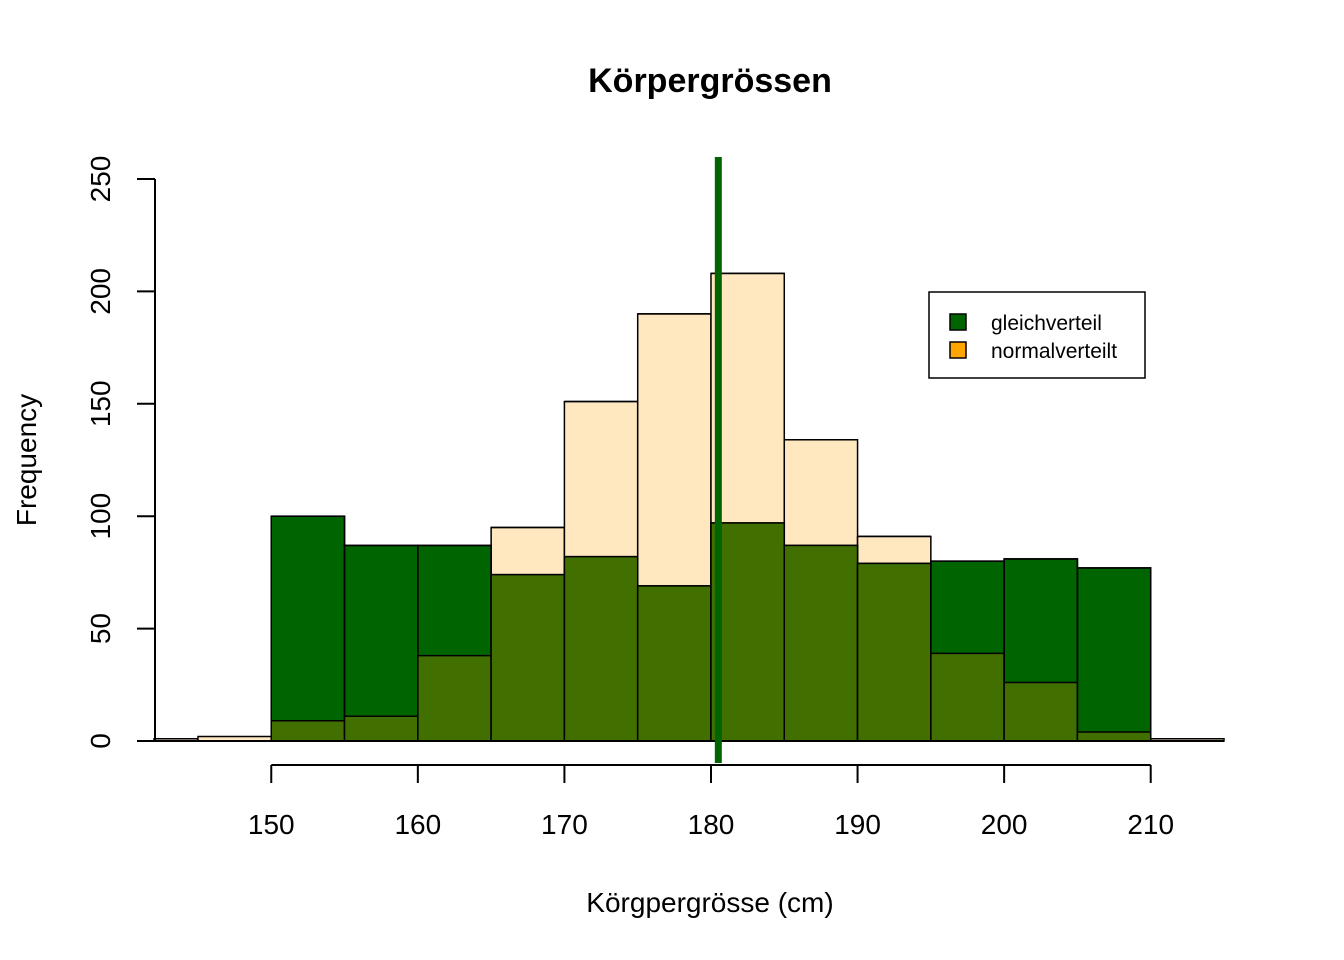 The width and height of the screenshot is (1344, 960). What do you see at coordinates (1004, 824) in the screenshot?
I see `x-tick-label: 200` at bounding box center [1004, 824].